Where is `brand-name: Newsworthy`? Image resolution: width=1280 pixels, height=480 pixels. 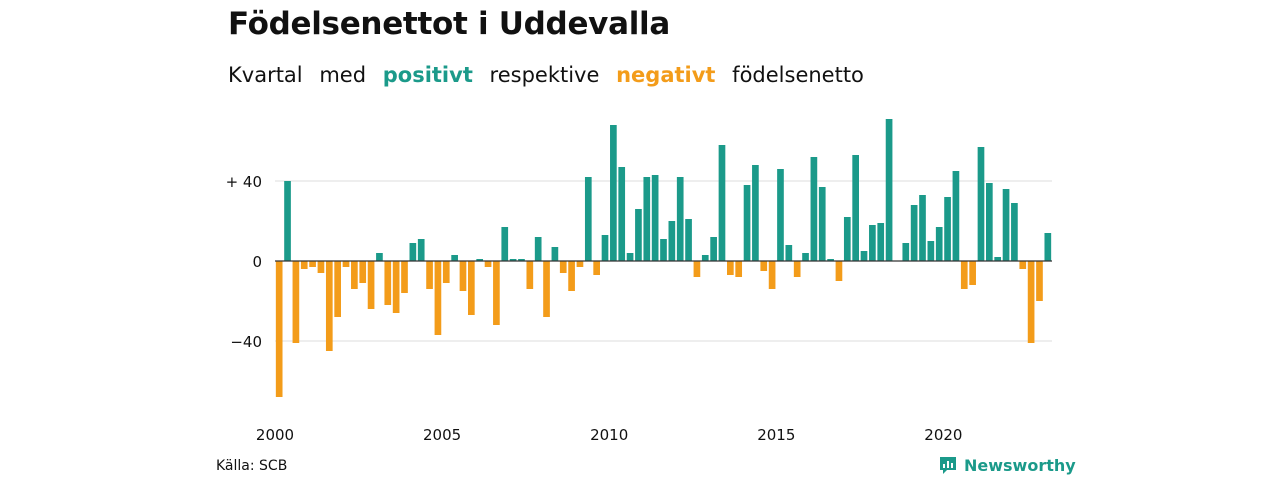 brand-name: Newsworthy is located at coordinates (1020, 465).